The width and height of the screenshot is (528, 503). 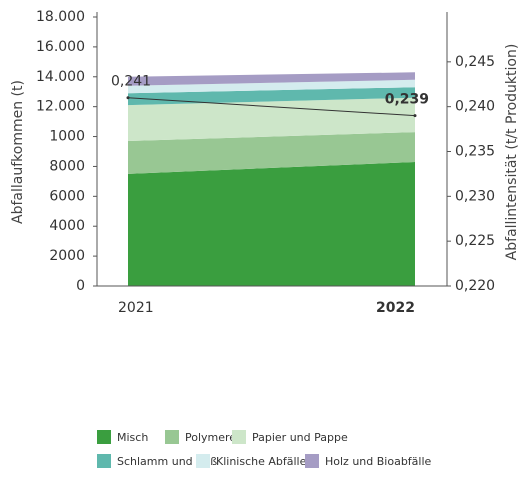 What do you see at coordinates (60, 17) in the screenshot?
I see `y-tick-label: 18.000` at bounding box center [60, 17].